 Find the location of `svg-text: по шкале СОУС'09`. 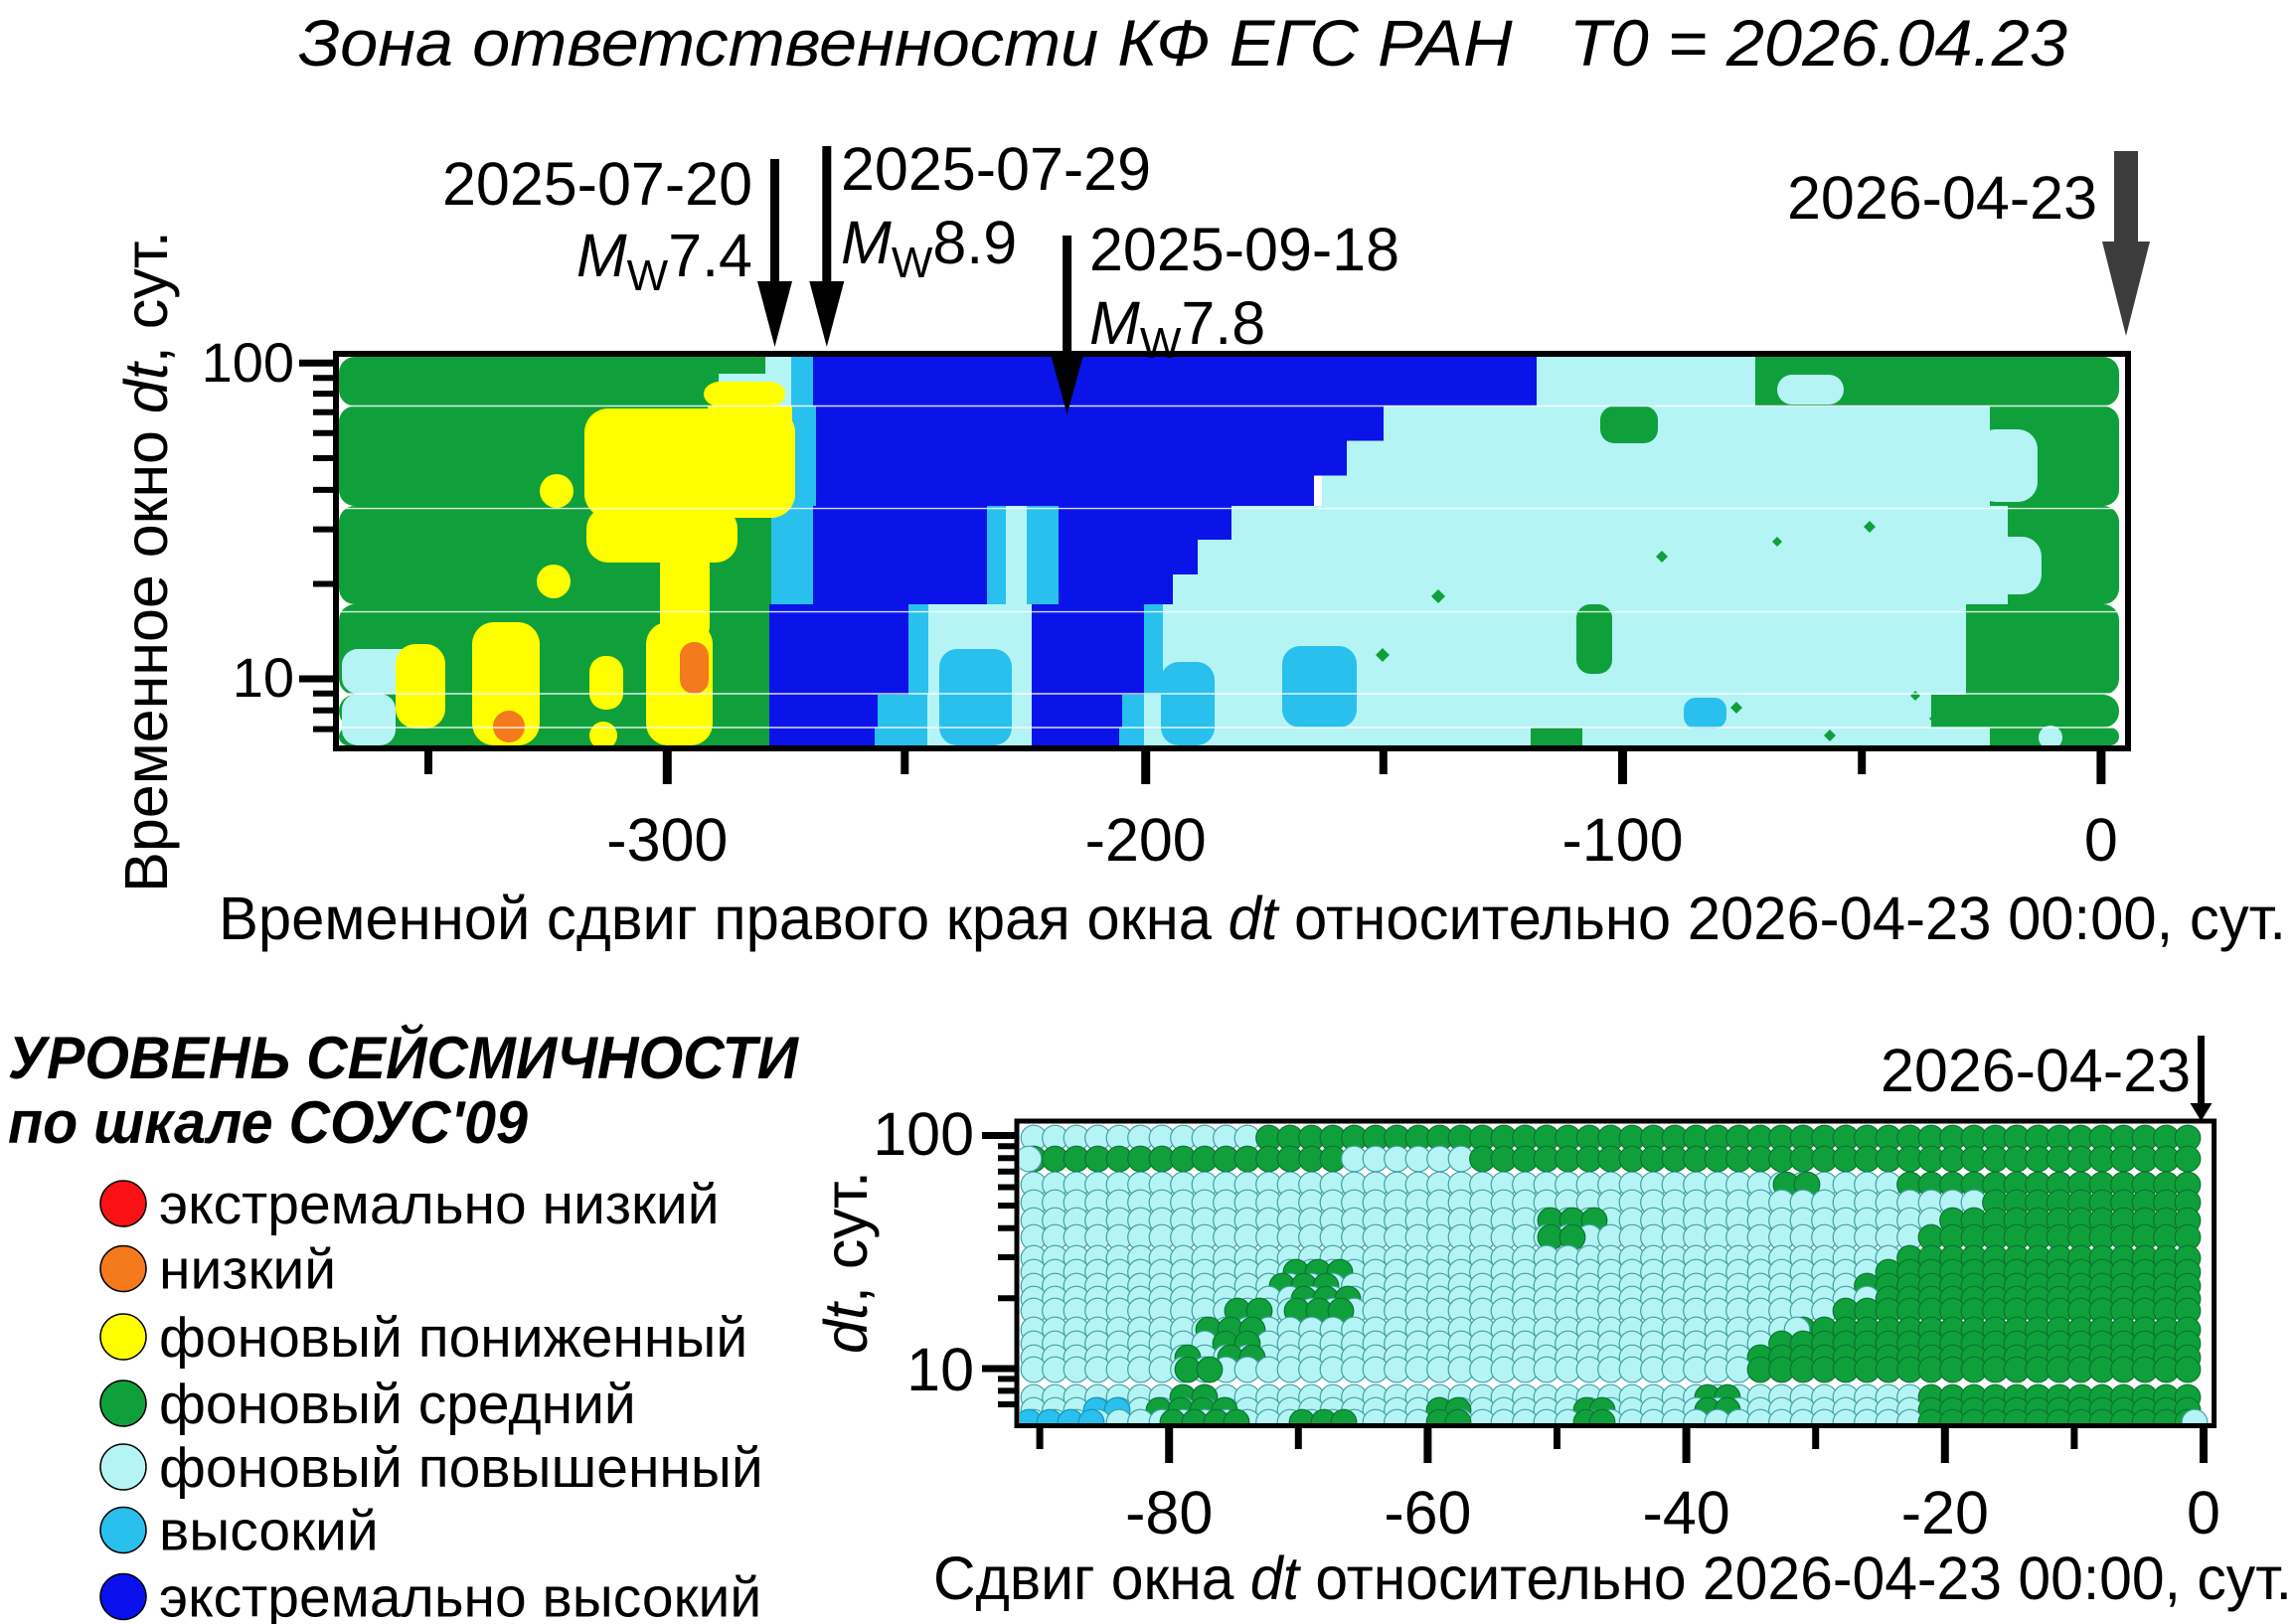

svg-text: по шкале СОУС'09 is located at coordinates (268, 1122).